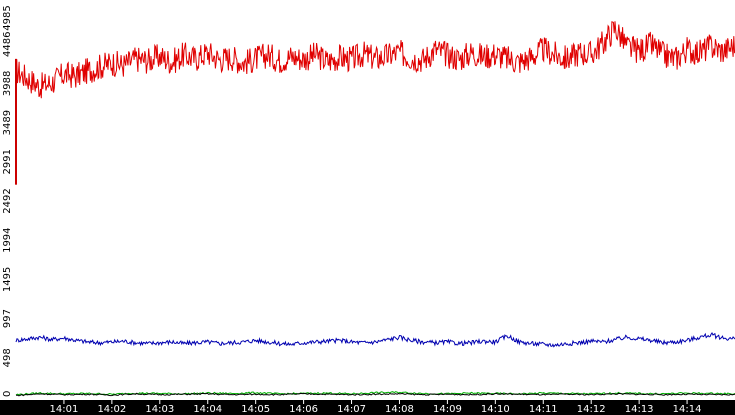 Image resolution: width=735 pixels, height=415 pixels. What do you see at coordinates (639, 409) in the screenshot?
I see `x-tick-label: 14:13` at bounding box center [639, 409].